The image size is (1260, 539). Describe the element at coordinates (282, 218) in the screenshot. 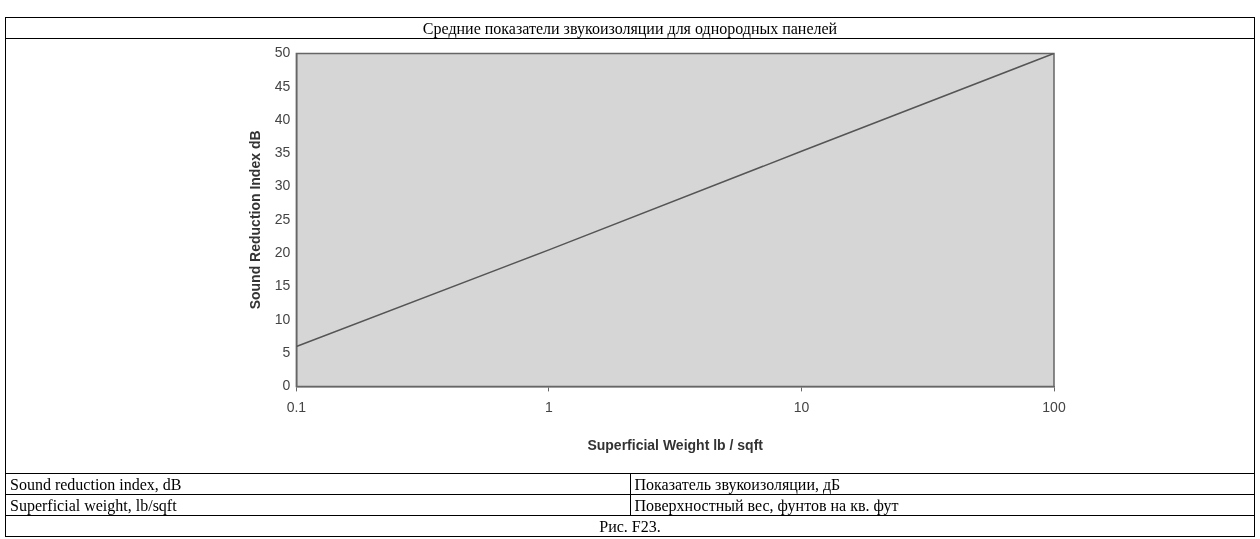

I see `y-tick-label: 25` at that location.